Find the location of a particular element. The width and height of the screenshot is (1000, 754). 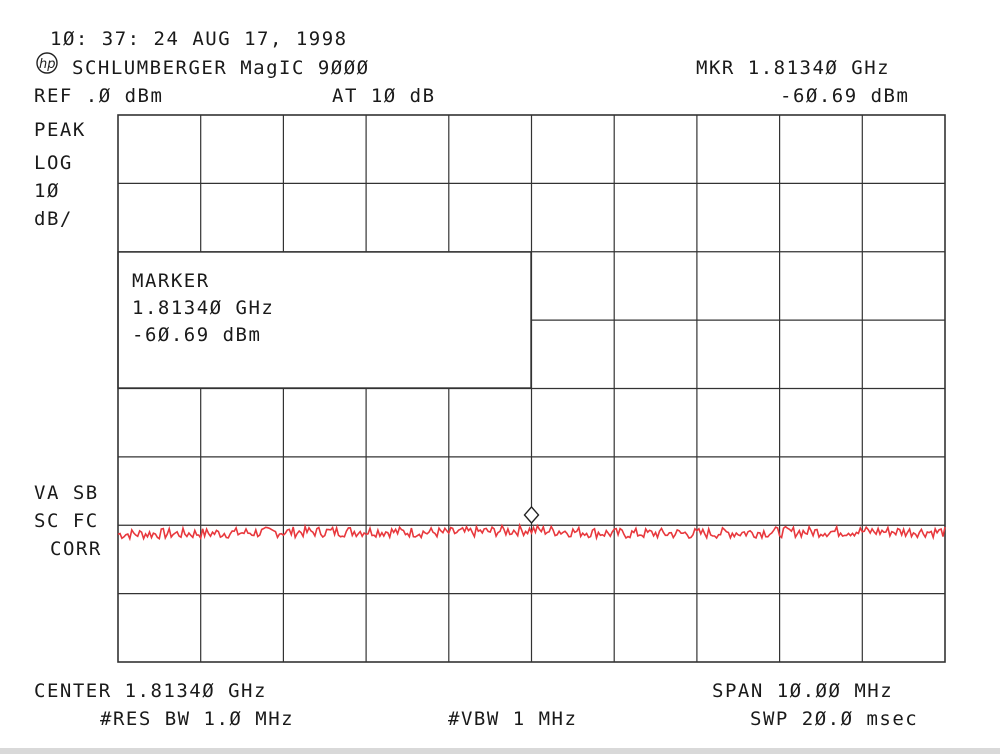

flag-va-sb: VA SB is located at coordinates (66, 493).